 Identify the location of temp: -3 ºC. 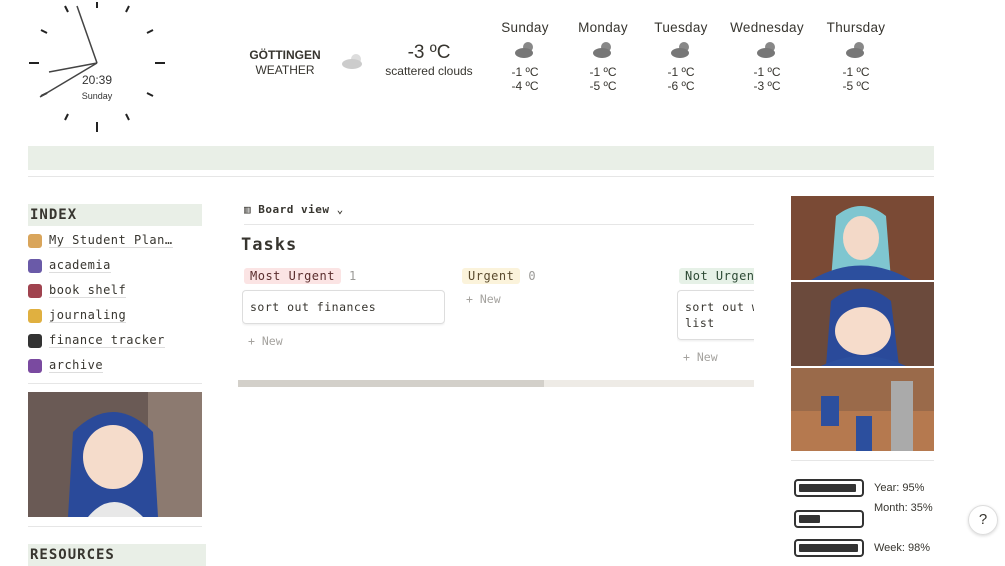
(429, 52).